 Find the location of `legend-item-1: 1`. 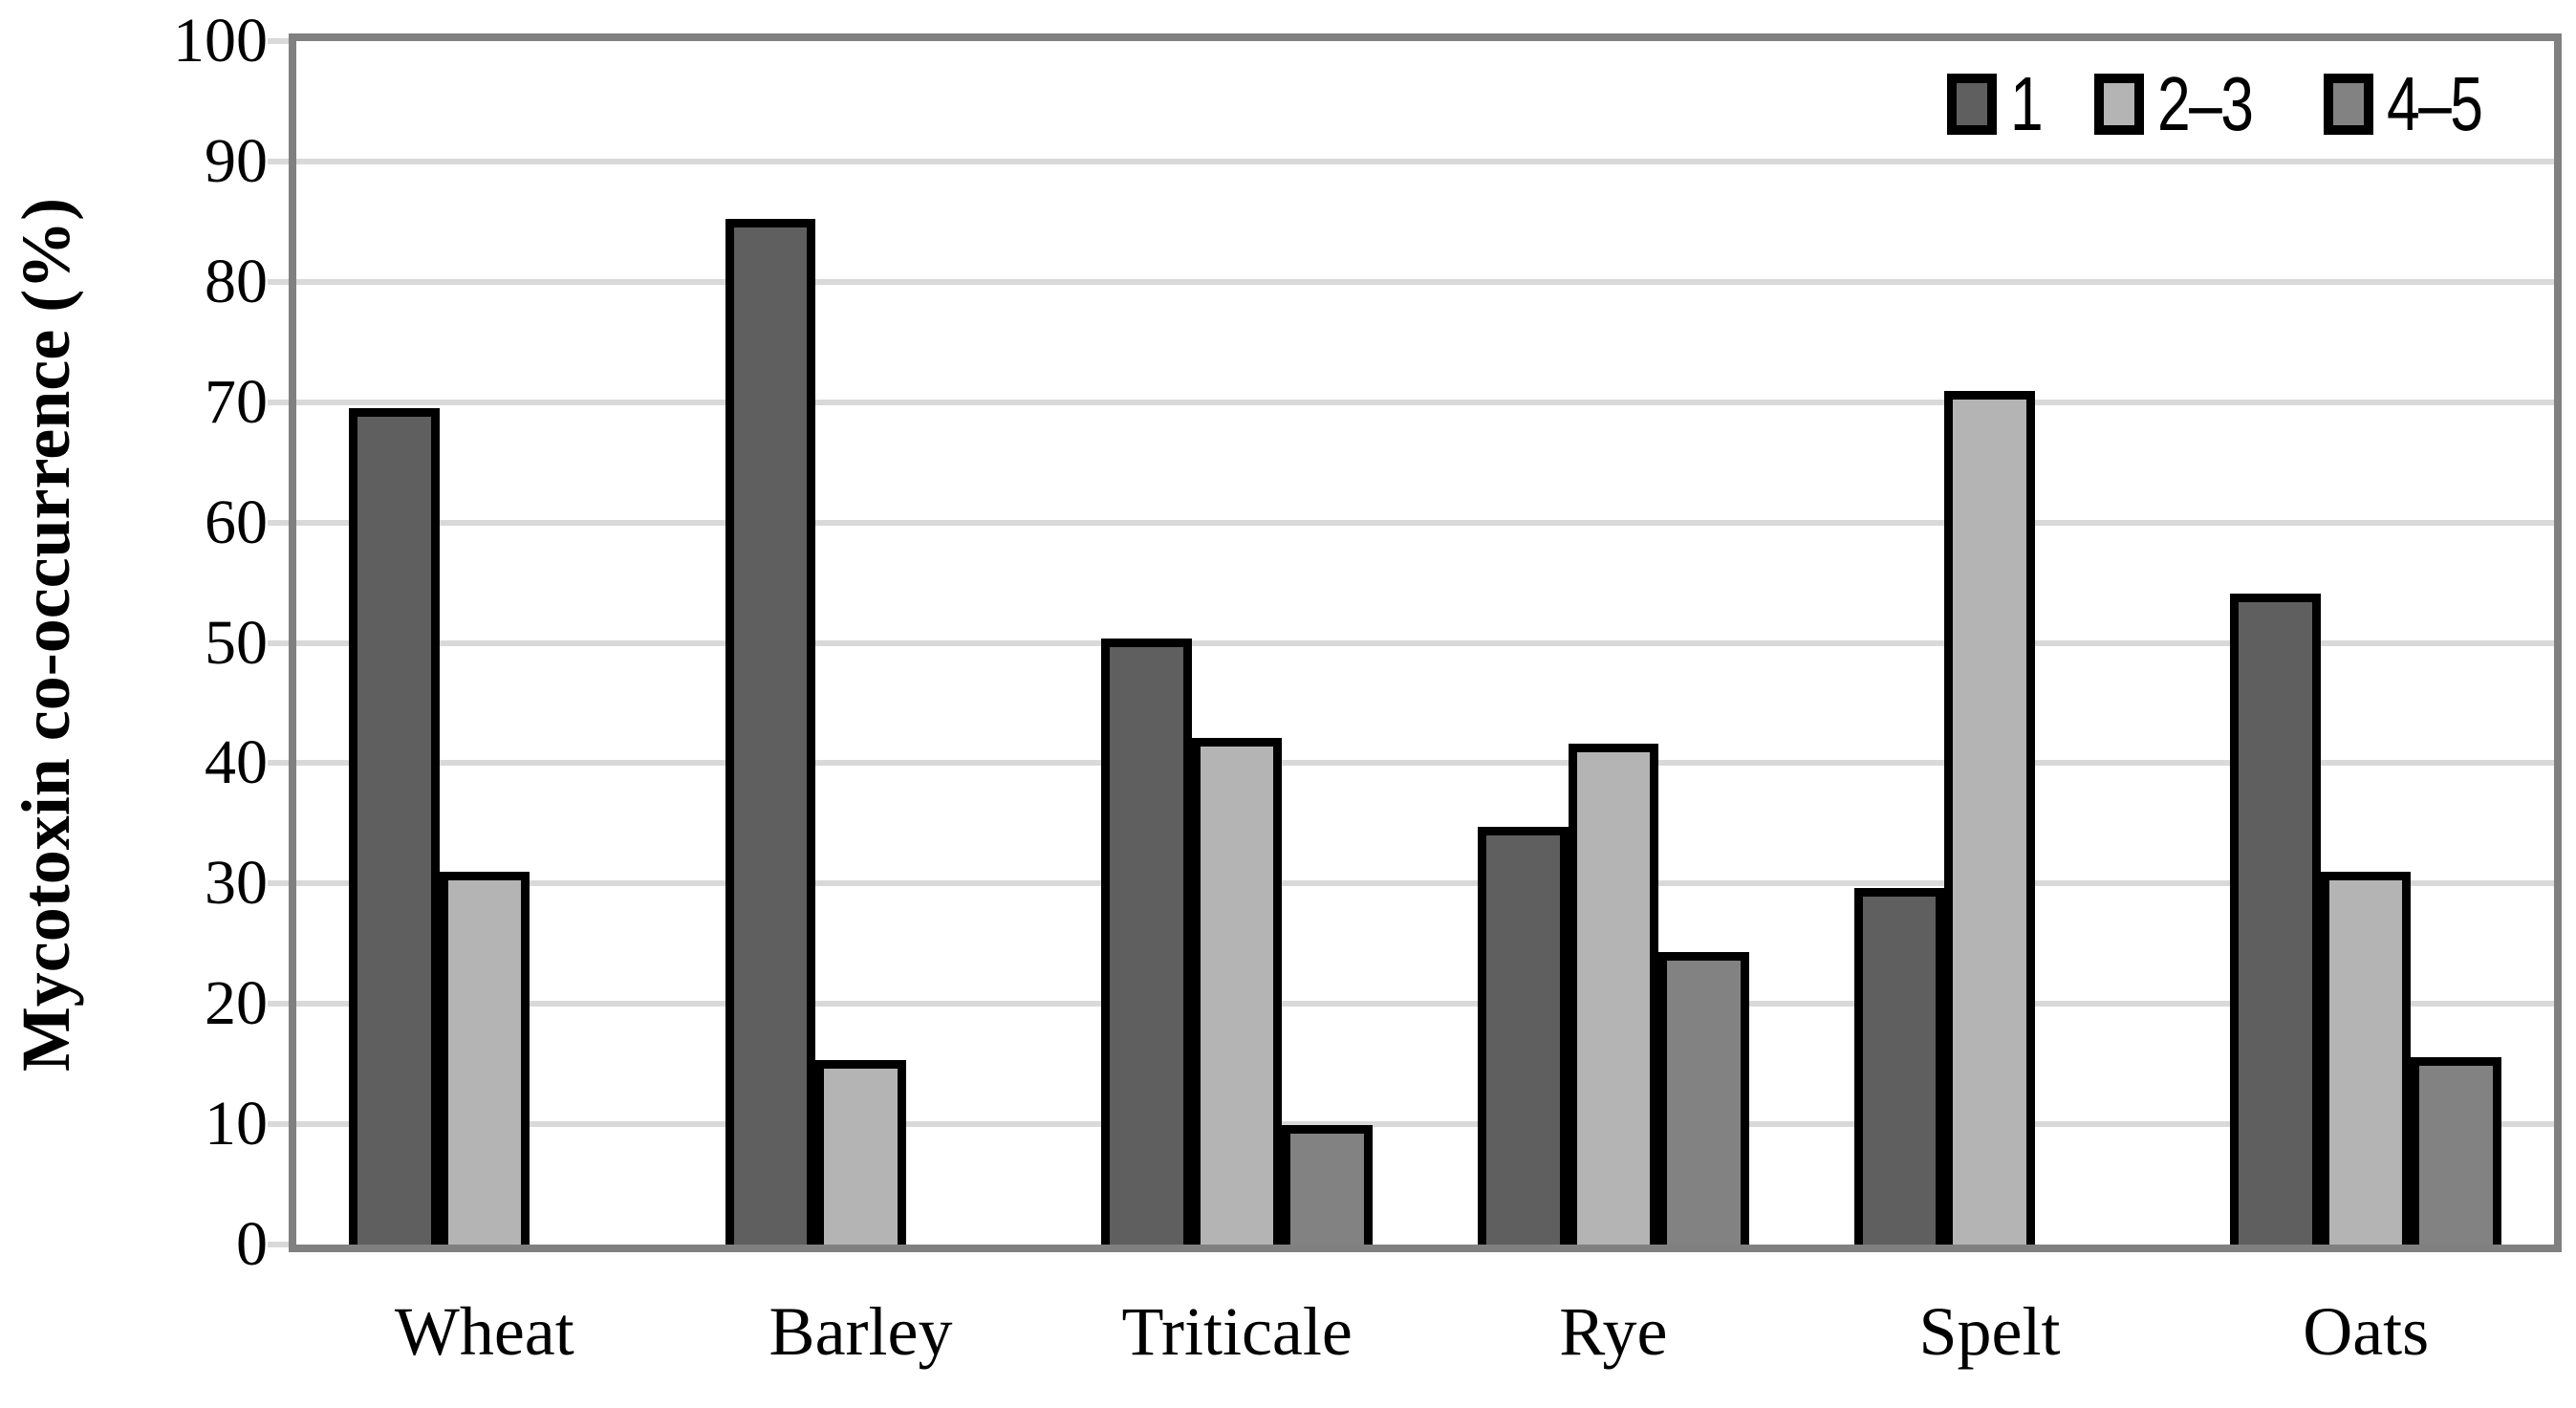

legend-item-1: 1 is located at coordinates (1999, 103).